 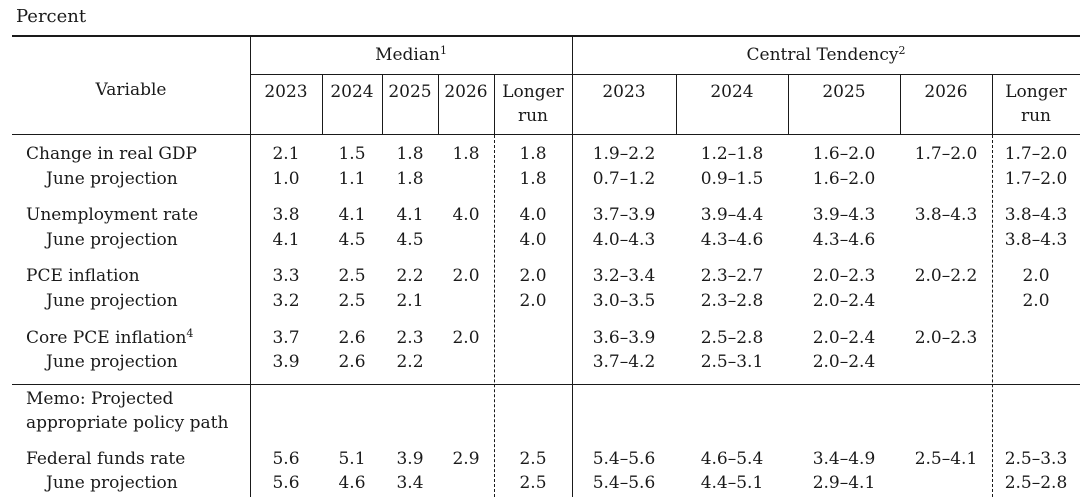 What do you see at coordinates (110, 337) in the screenshot?
I see `row-label: Core PCE inflation4` at bounding box center [110, 337].